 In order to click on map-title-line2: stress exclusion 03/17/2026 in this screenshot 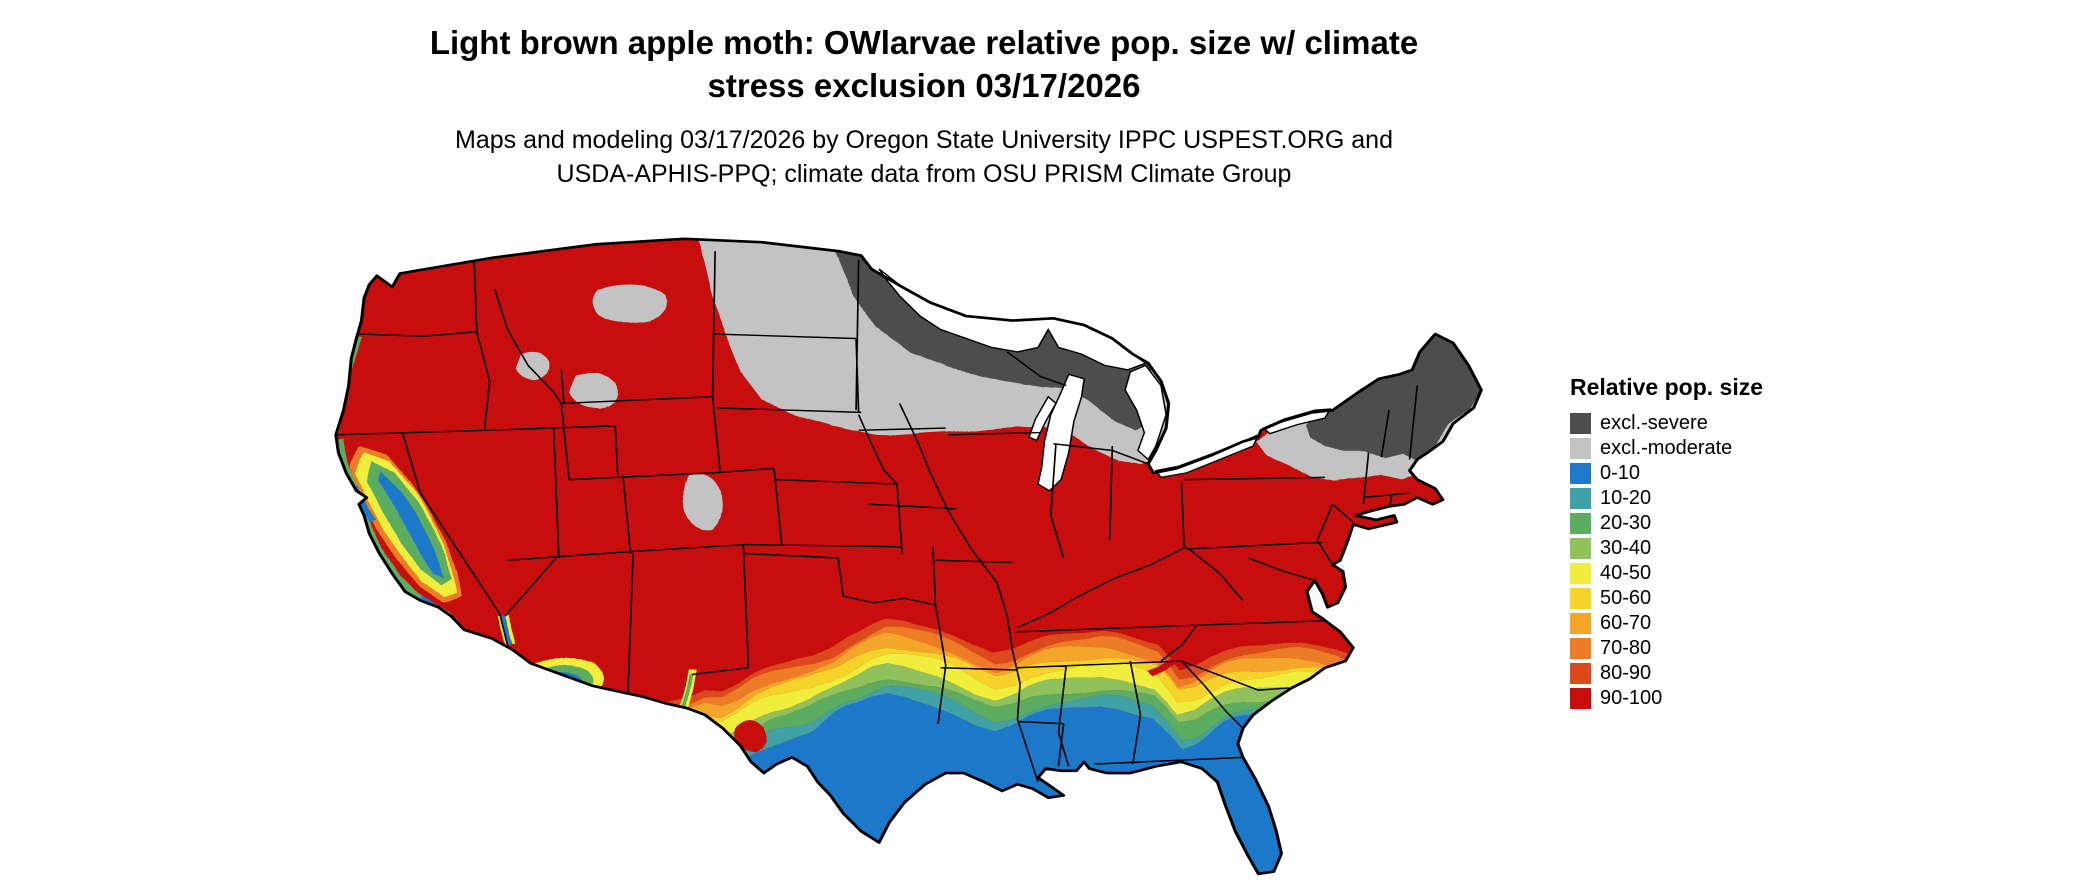, I will do `click(924, 85)`.